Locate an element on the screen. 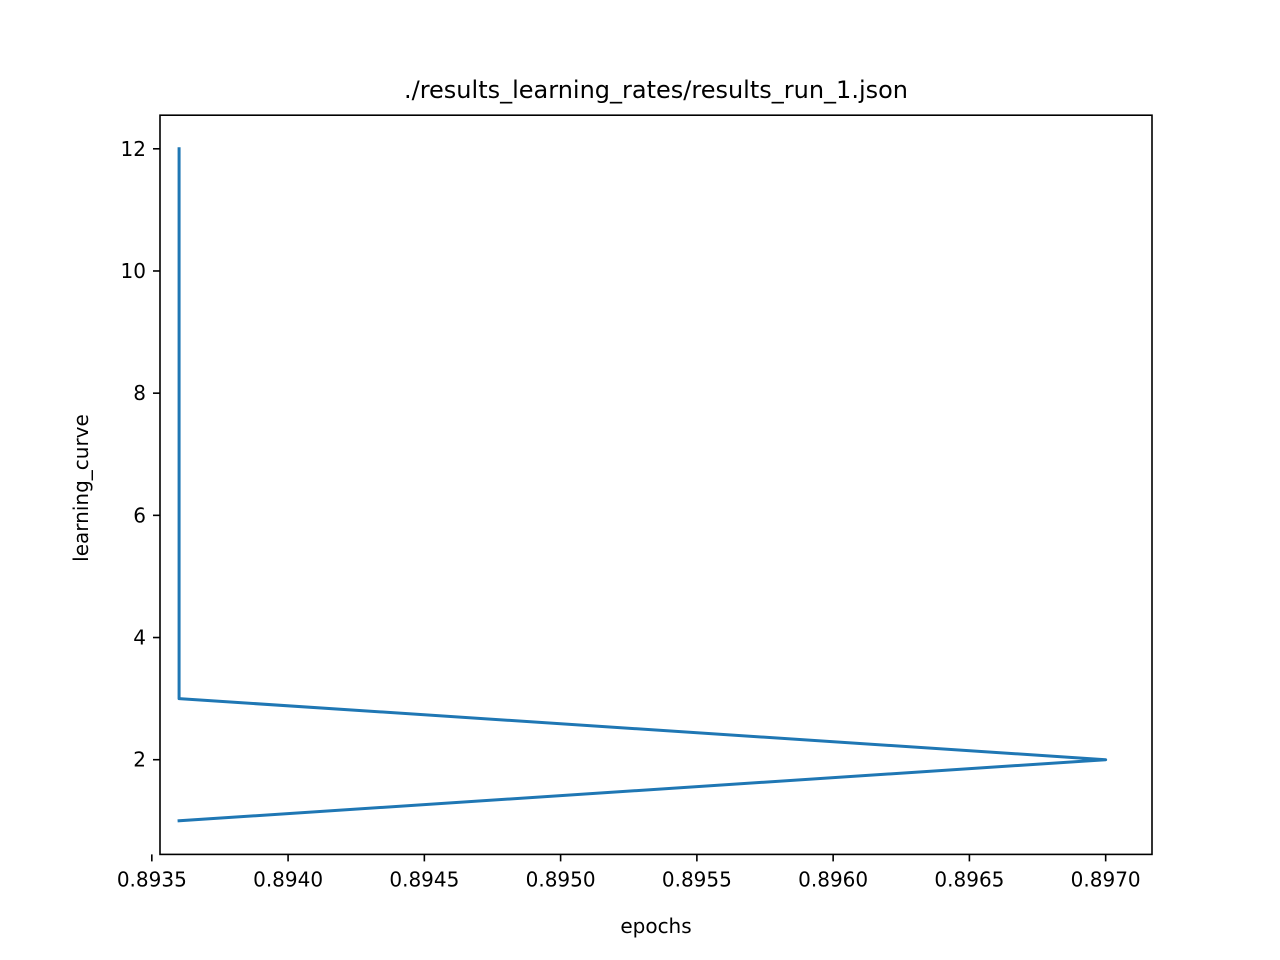  x-tick-label: 0.8945 is located at coordinates (424, 879).